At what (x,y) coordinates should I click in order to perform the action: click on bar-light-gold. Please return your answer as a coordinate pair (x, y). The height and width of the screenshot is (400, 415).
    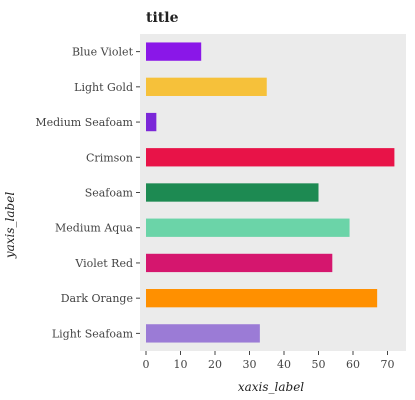
    Looking at the image, I should click on (206, 86).